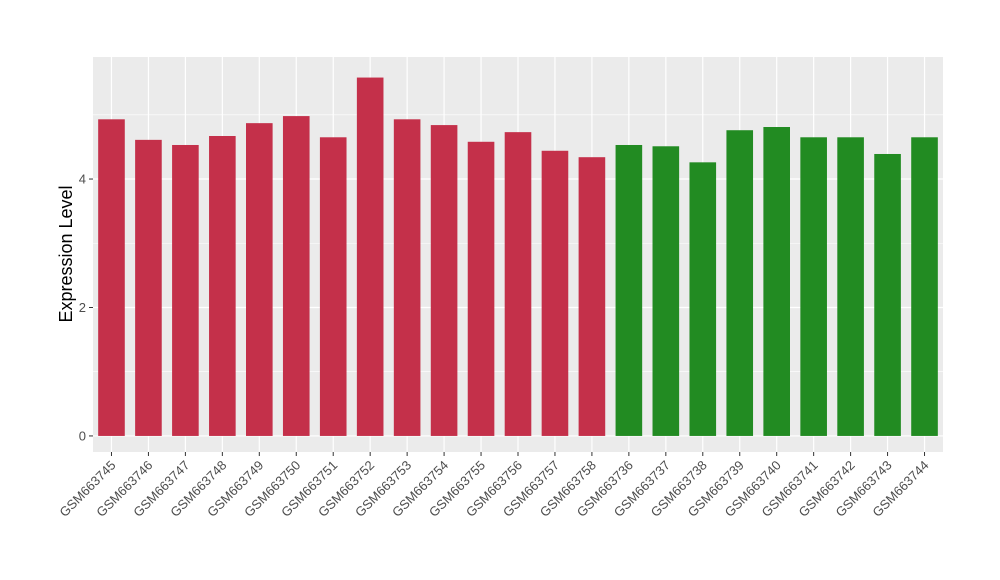 This screenshot has height=580, width=1000. I want to click on bar-GSM663742, so click(850, 286).